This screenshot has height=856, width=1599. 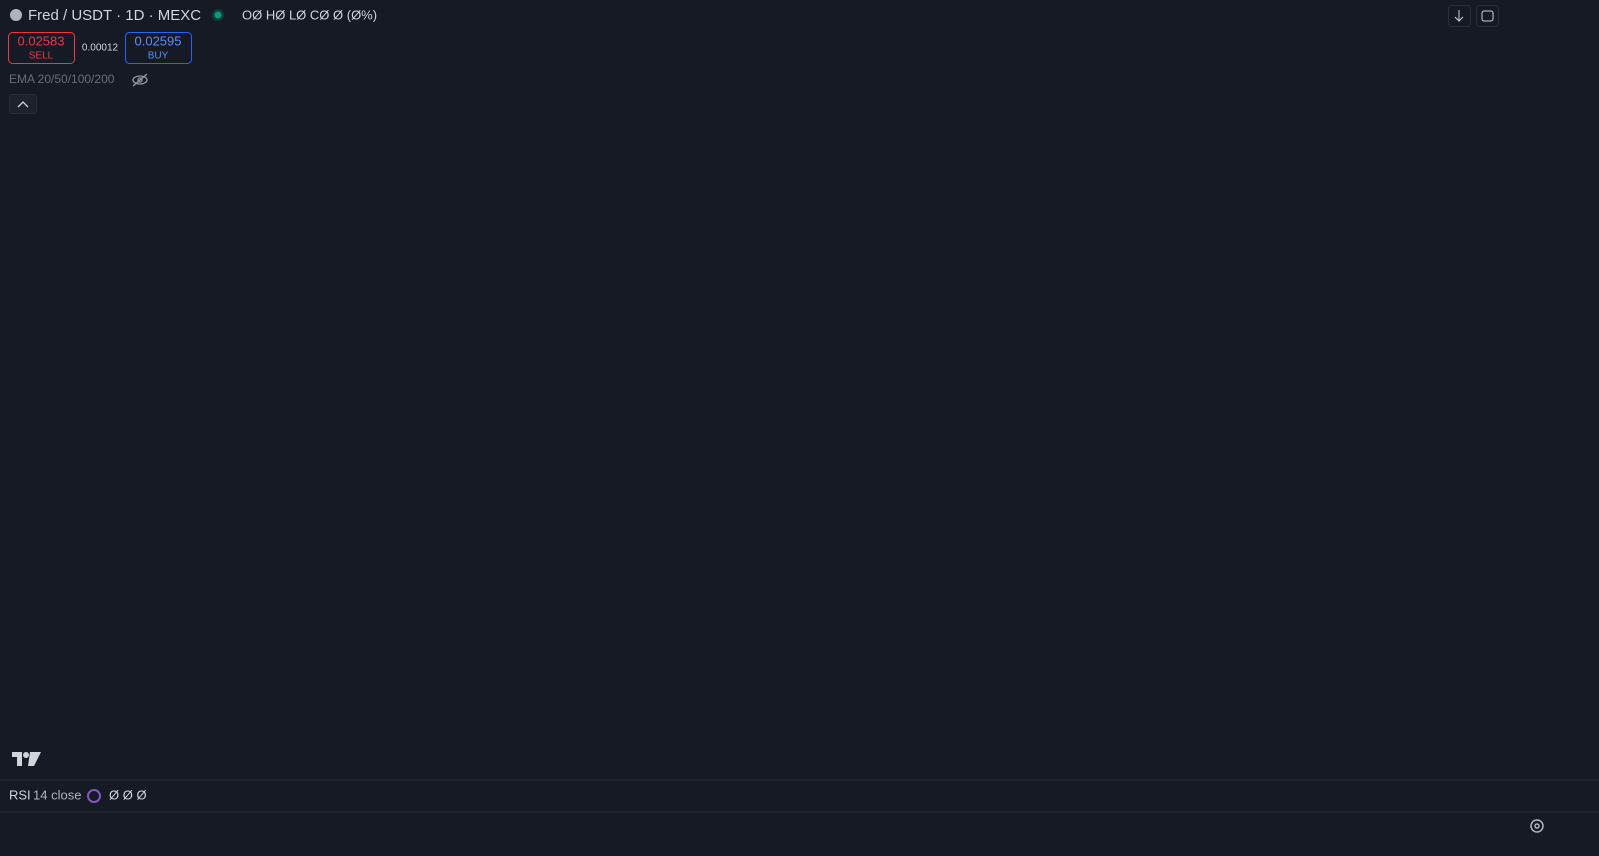 What do you see at coordinates (309, 14) in the screenshot?
I see `ohlc-legend: OØ HØ LØ CØ Ø (Ø%)` at bounding box center [309, 14].